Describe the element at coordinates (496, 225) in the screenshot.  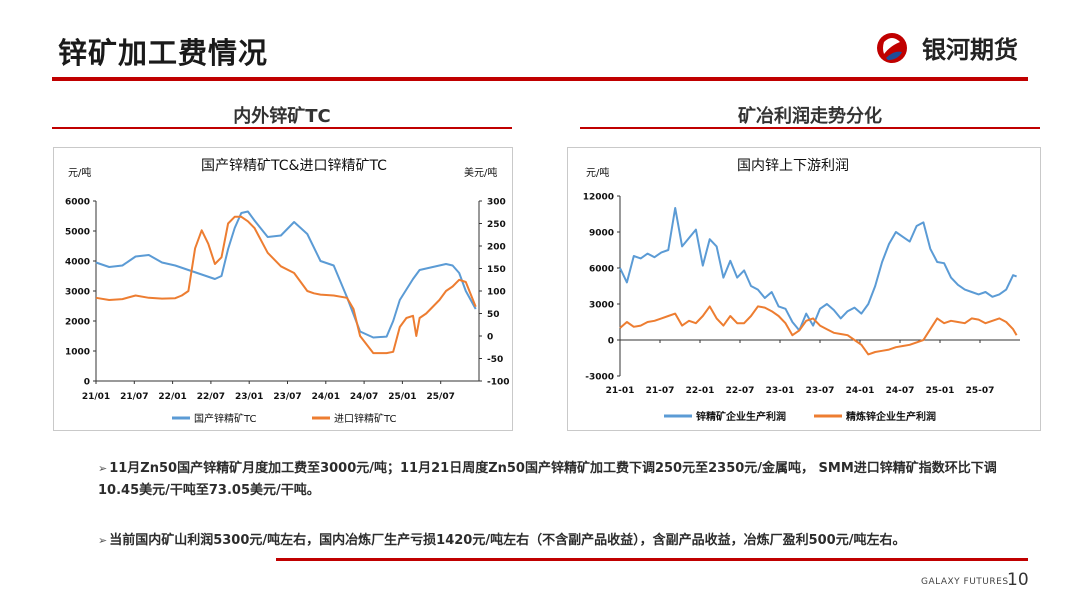
I see `y2-tick-label: 250` at that location.